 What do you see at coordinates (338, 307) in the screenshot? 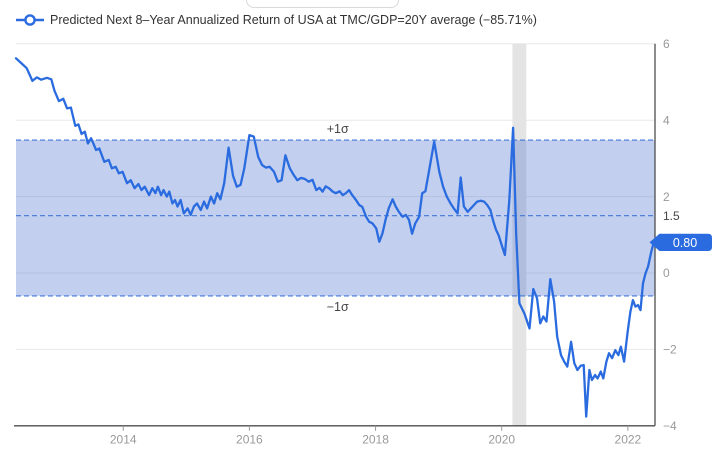
I see `sigma-lower-label: −1σ` at bounding box center [338, 307].